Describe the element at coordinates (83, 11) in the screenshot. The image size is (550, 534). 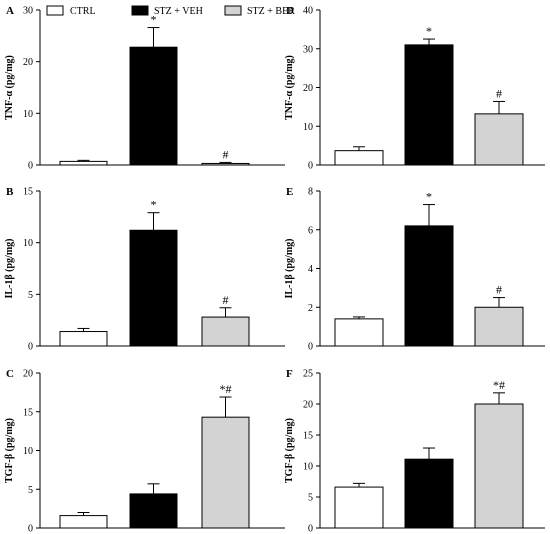
I see `legend-label-ctrl: CTRL` at that location.